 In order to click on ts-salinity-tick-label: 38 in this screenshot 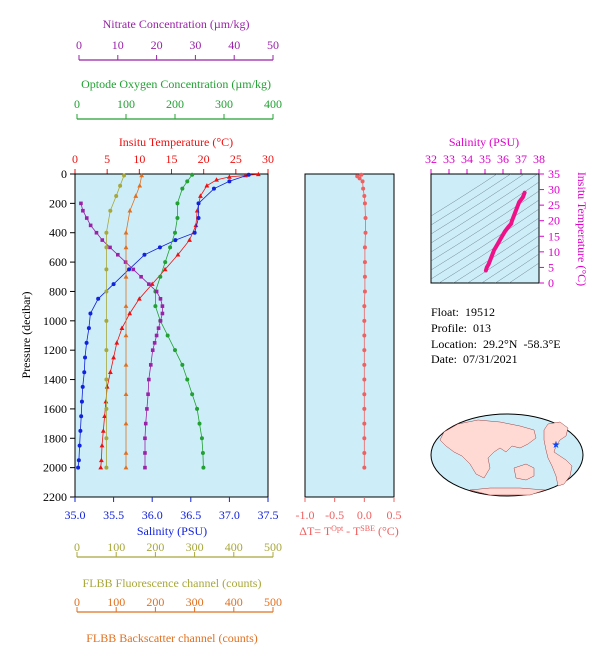, I will do `click(539, 159)`.